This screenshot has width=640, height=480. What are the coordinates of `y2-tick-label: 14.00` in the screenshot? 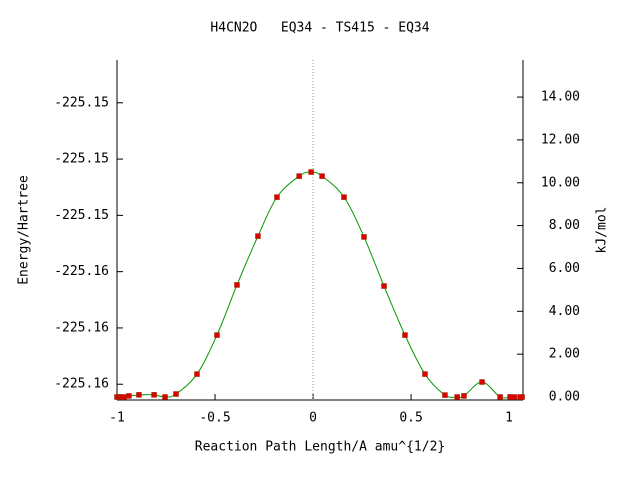 It's located at (560, 97).